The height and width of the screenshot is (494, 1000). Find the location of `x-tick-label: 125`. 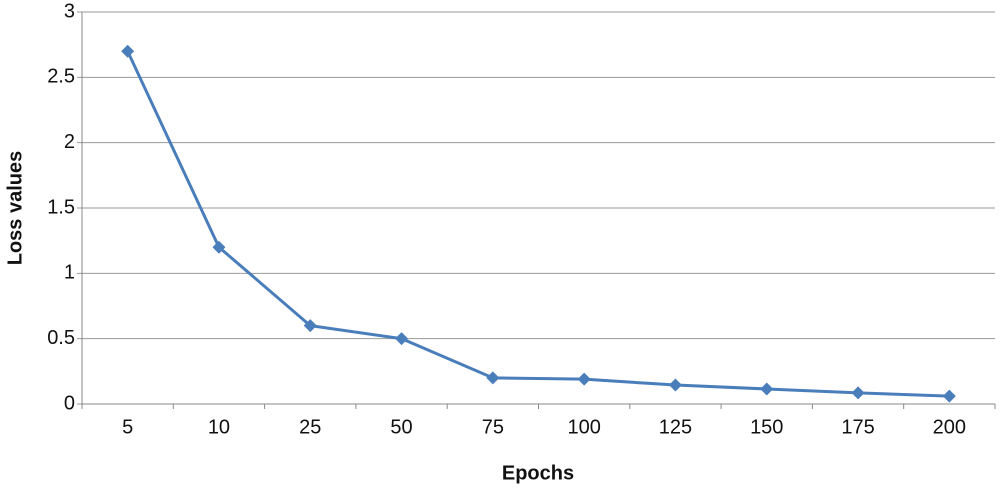

x-tick-label: 125 is located at coordinates (675, 427).